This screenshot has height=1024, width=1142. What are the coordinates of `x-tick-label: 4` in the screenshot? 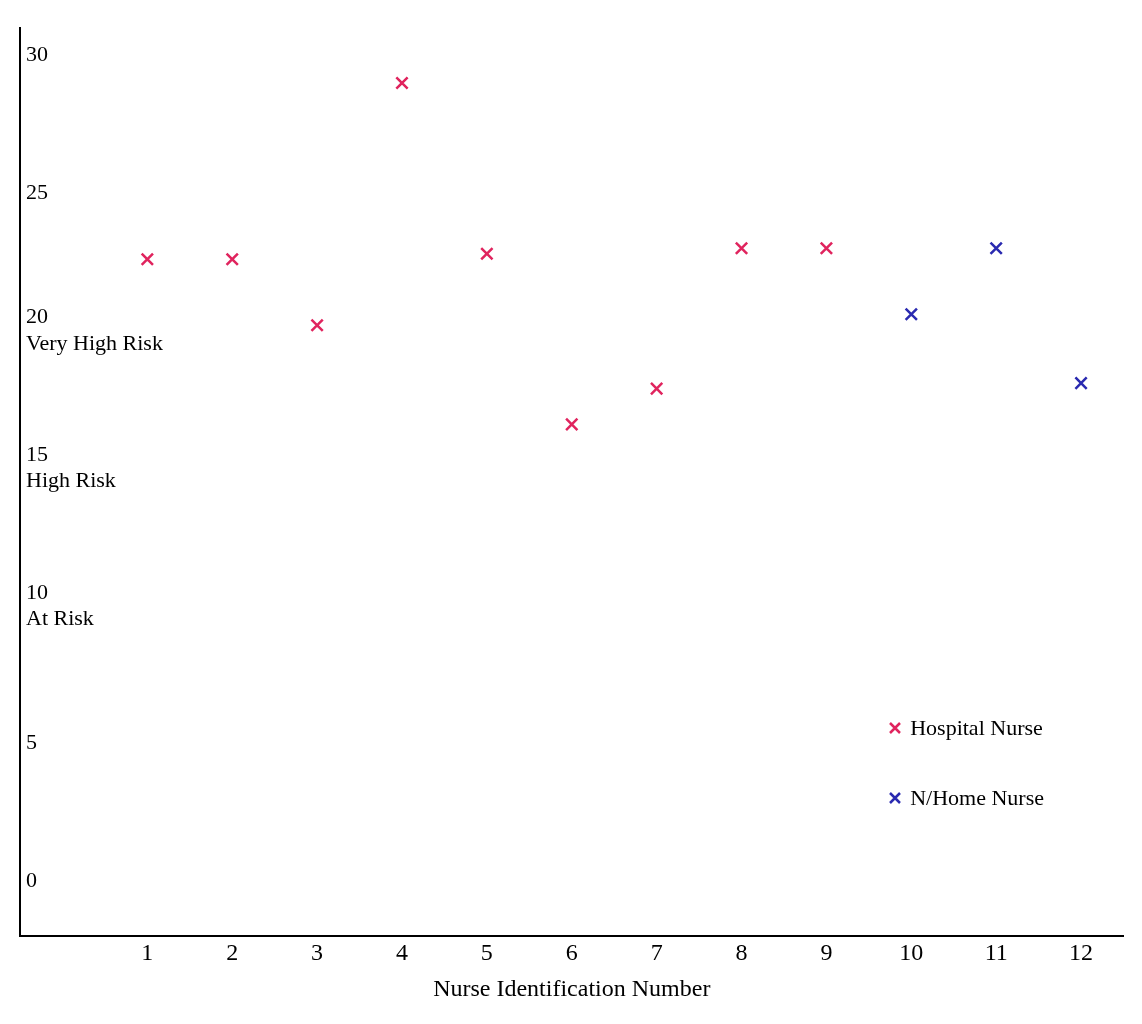 It's located at (401, 952).